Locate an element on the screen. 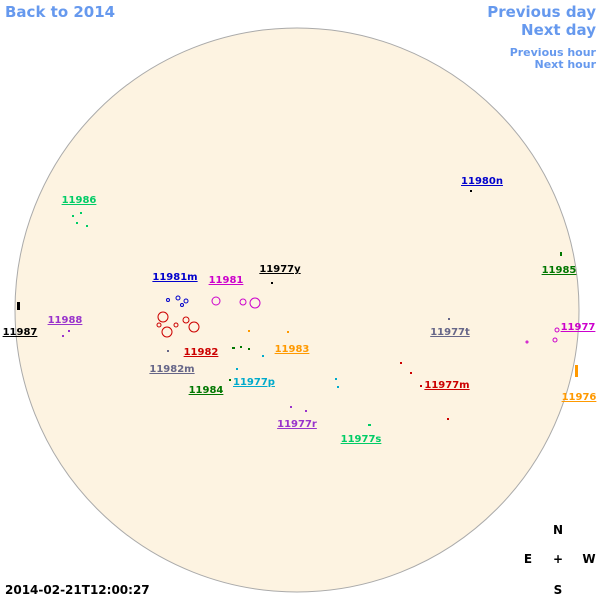 Image resolution: width=600 pixels, height=600 pixels. back-link: Back to 2014 is located at coordinates (60, 12).